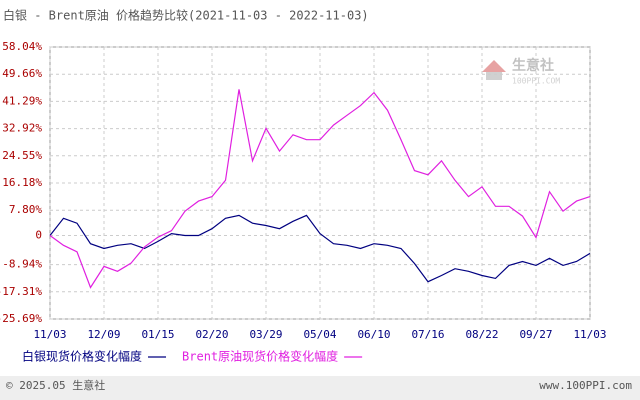 The height and width of the screenshot is (400, 640). What do you see at coordinates (21, 291) in the screenshot?
I see `y-tick-label: -17.31%` at bounding box center [21, 291].